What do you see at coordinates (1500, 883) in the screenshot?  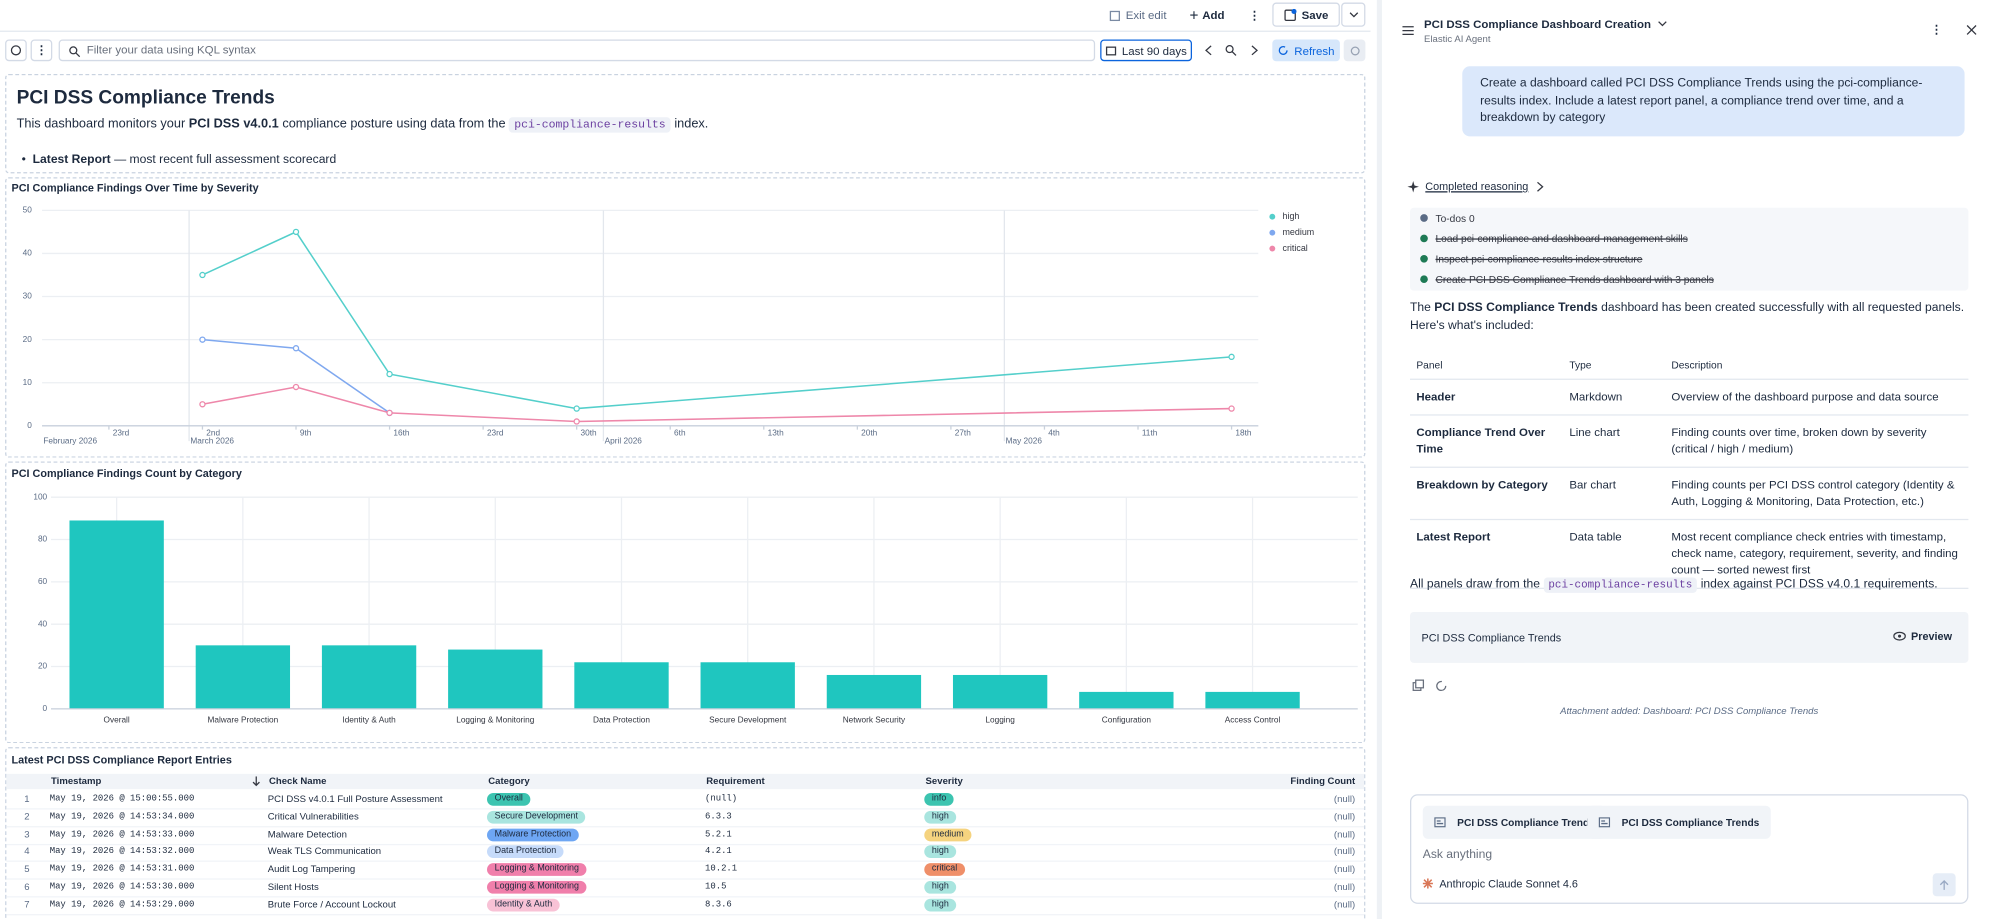 I see `model-selector: Anthropic Claude Sonnet 4.6` at bounding box center [1500, 883].